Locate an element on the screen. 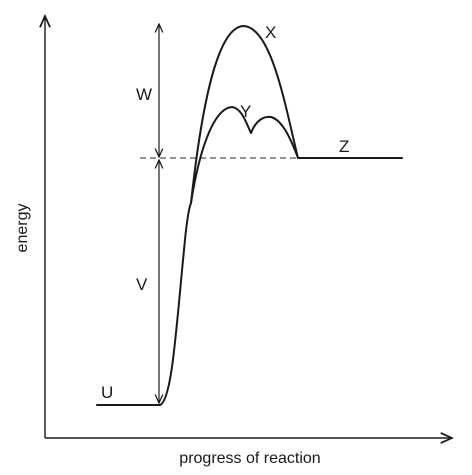 Image resolution: width=472 pixels, height=475 pixels. label-v: V is located at coordinates (142, 284).